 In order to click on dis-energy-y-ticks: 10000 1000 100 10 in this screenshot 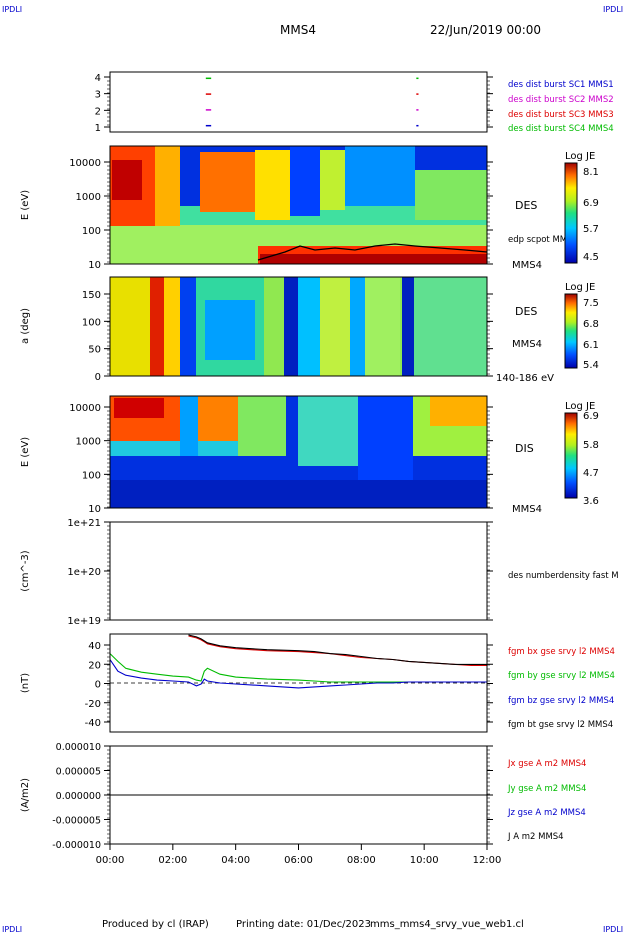, I will do `click(281, 459)`.